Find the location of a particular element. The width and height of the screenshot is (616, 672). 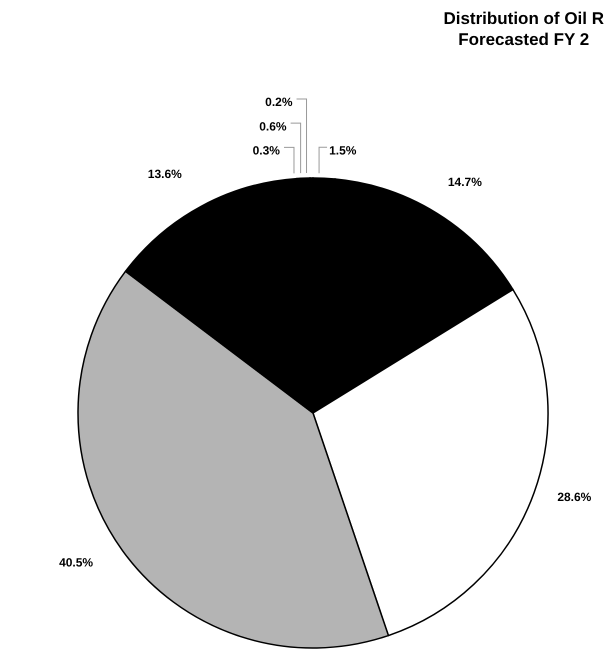

data-label: 28.6% is located at coordinates (574, 497).